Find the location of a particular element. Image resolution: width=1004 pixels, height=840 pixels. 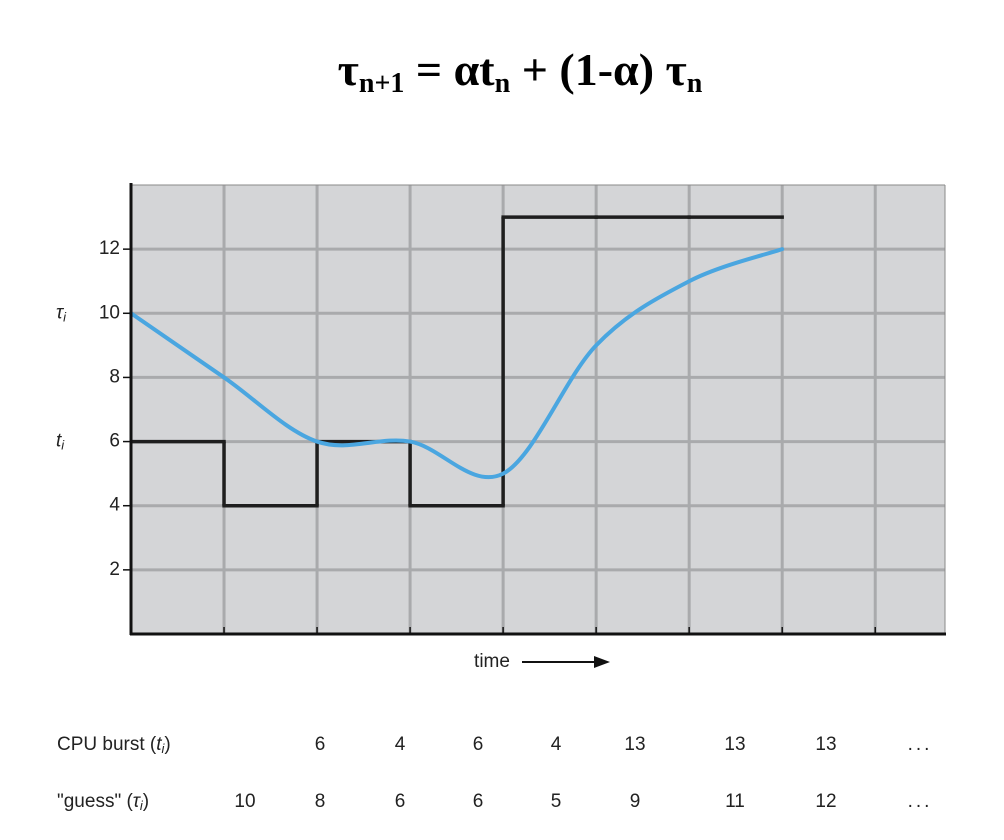

formula-part: τ is located at coordinates (348, 69).